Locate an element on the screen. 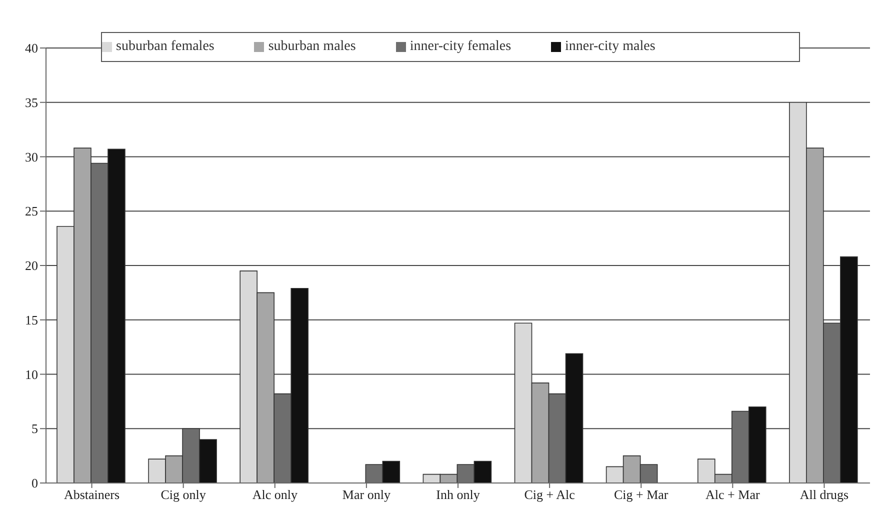 Image resolution: width=878 pixels, height=521 pixels. x-tick-label: Cig + Mar is located at coordinates (641, 494).